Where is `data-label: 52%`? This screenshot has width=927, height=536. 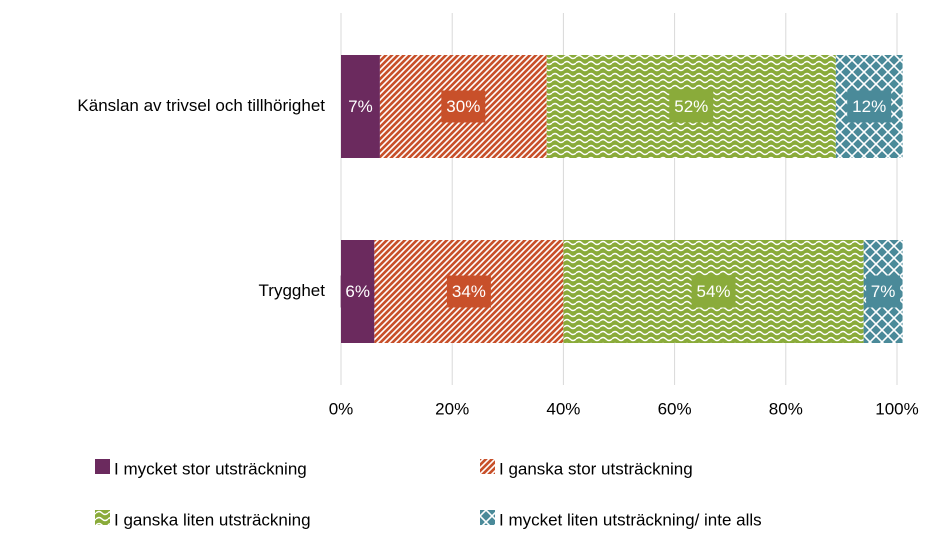
data-label: 52% is located at coordinates (691, 106).